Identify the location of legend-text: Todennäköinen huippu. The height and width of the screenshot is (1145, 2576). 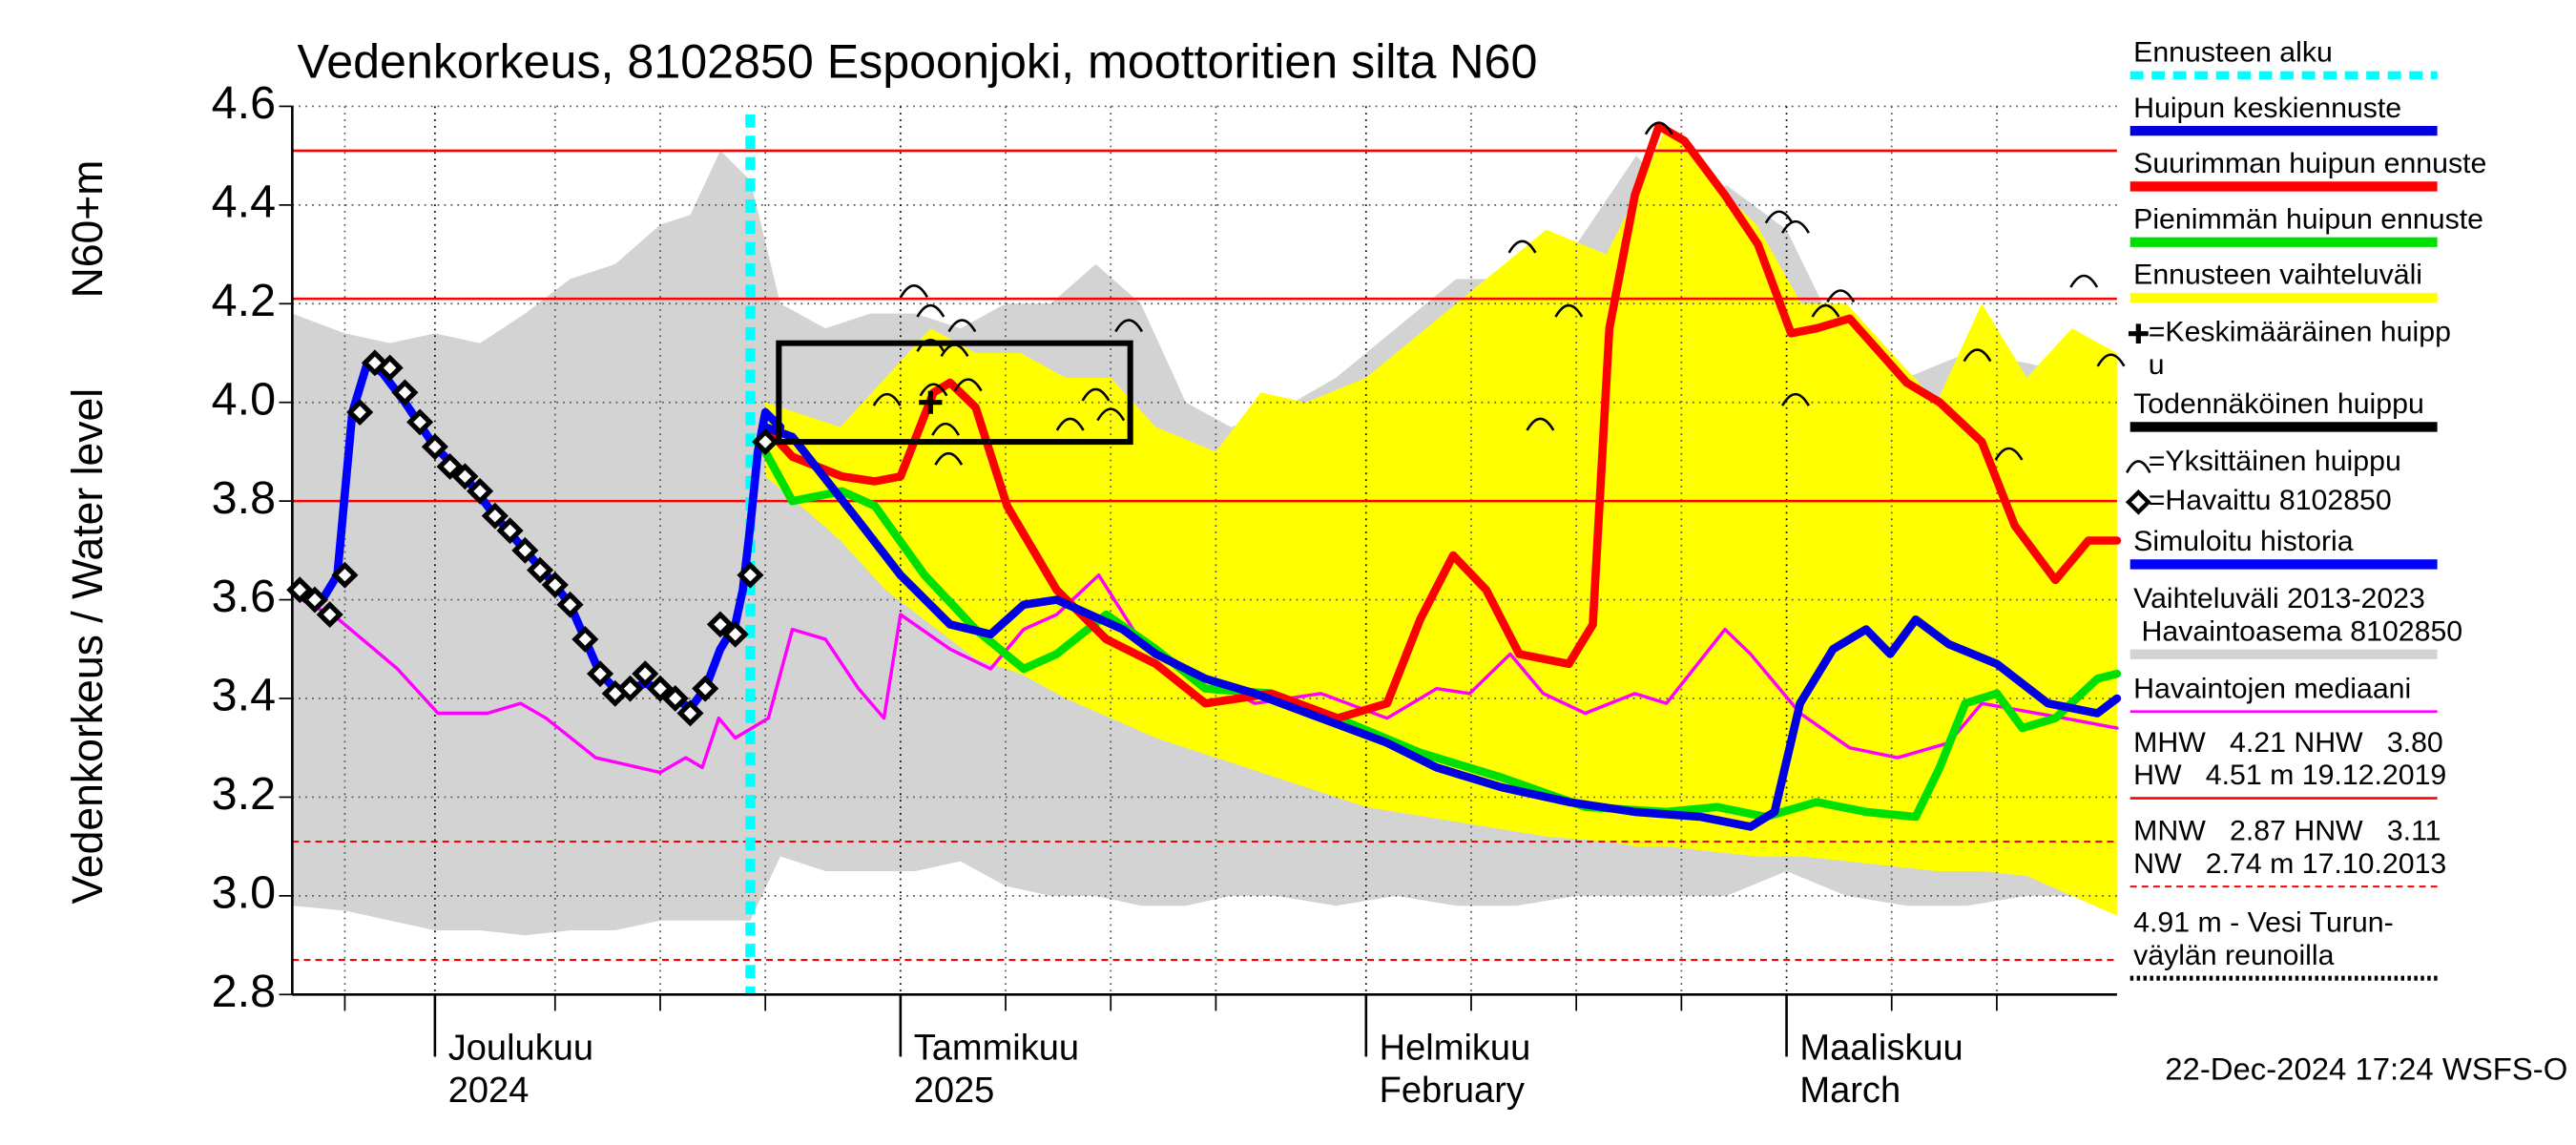
(2278, 404).